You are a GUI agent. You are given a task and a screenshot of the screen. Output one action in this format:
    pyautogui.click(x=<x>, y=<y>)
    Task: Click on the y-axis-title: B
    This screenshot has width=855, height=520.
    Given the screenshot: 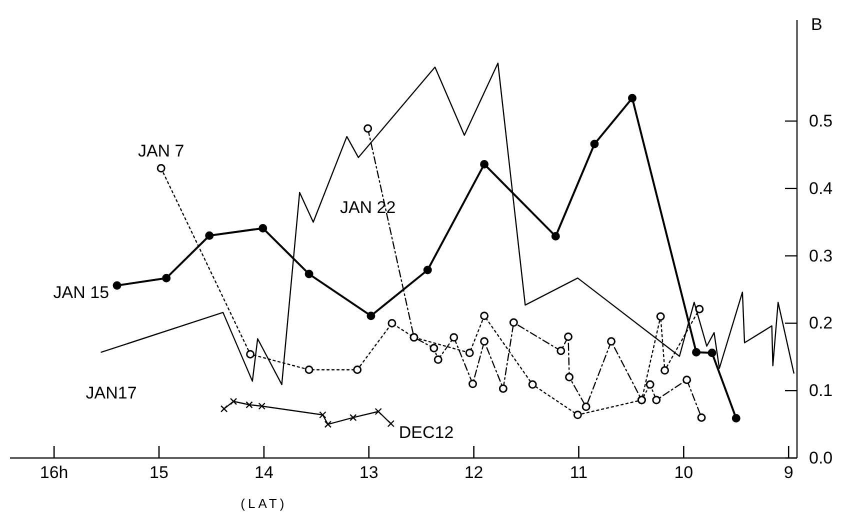 What is the action you would take?
    pyautogui.click(x=816, y=24)
    